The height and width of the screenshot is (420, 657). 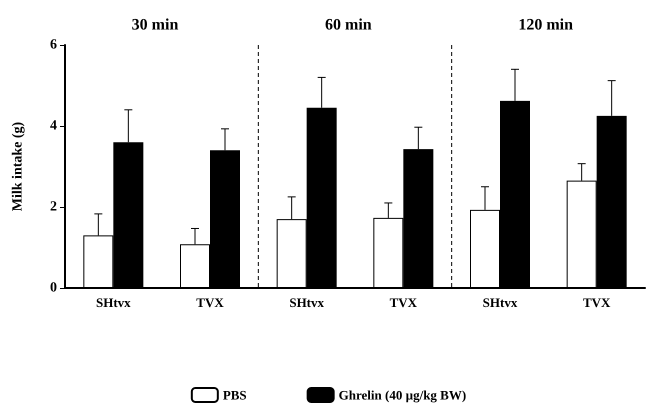 What do you see at coordinates (53, 126) in the screenshot?
I see `y-tick-label: 4` at bounding box center [53, 126].